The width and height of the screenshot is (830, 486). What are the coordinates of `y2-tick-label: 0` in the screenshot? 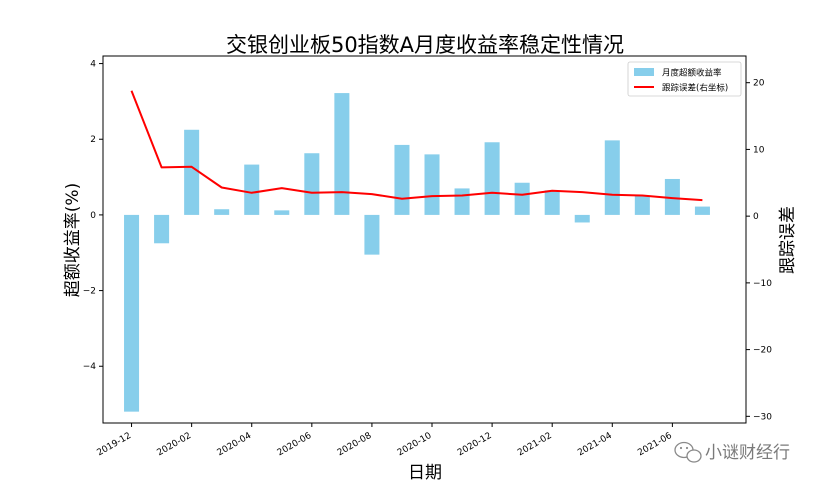 It's located at (756, 217).